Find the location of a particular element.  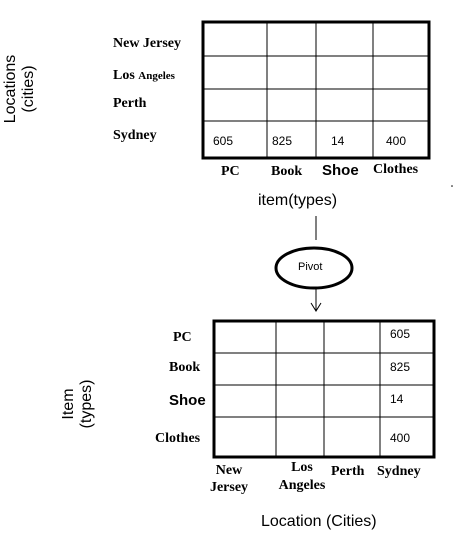

bottom-cell-value: 825 is located at coordinates (400, 367).